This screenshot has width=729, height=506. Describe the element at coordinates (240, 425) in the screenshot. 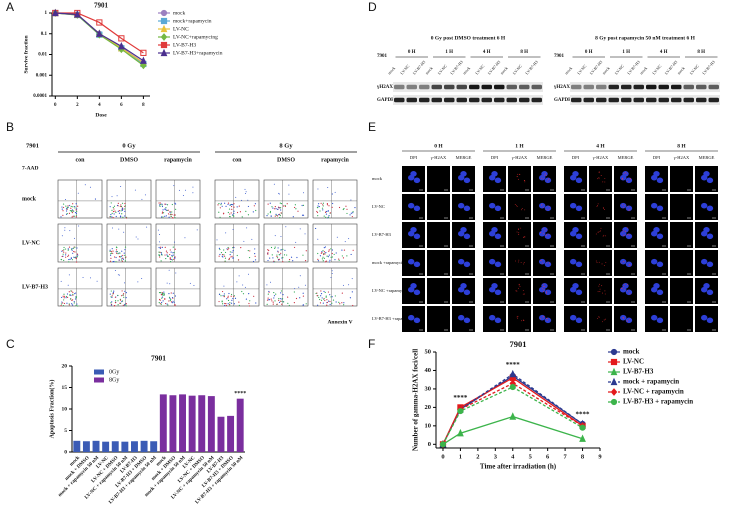

I see `bar` at that location.